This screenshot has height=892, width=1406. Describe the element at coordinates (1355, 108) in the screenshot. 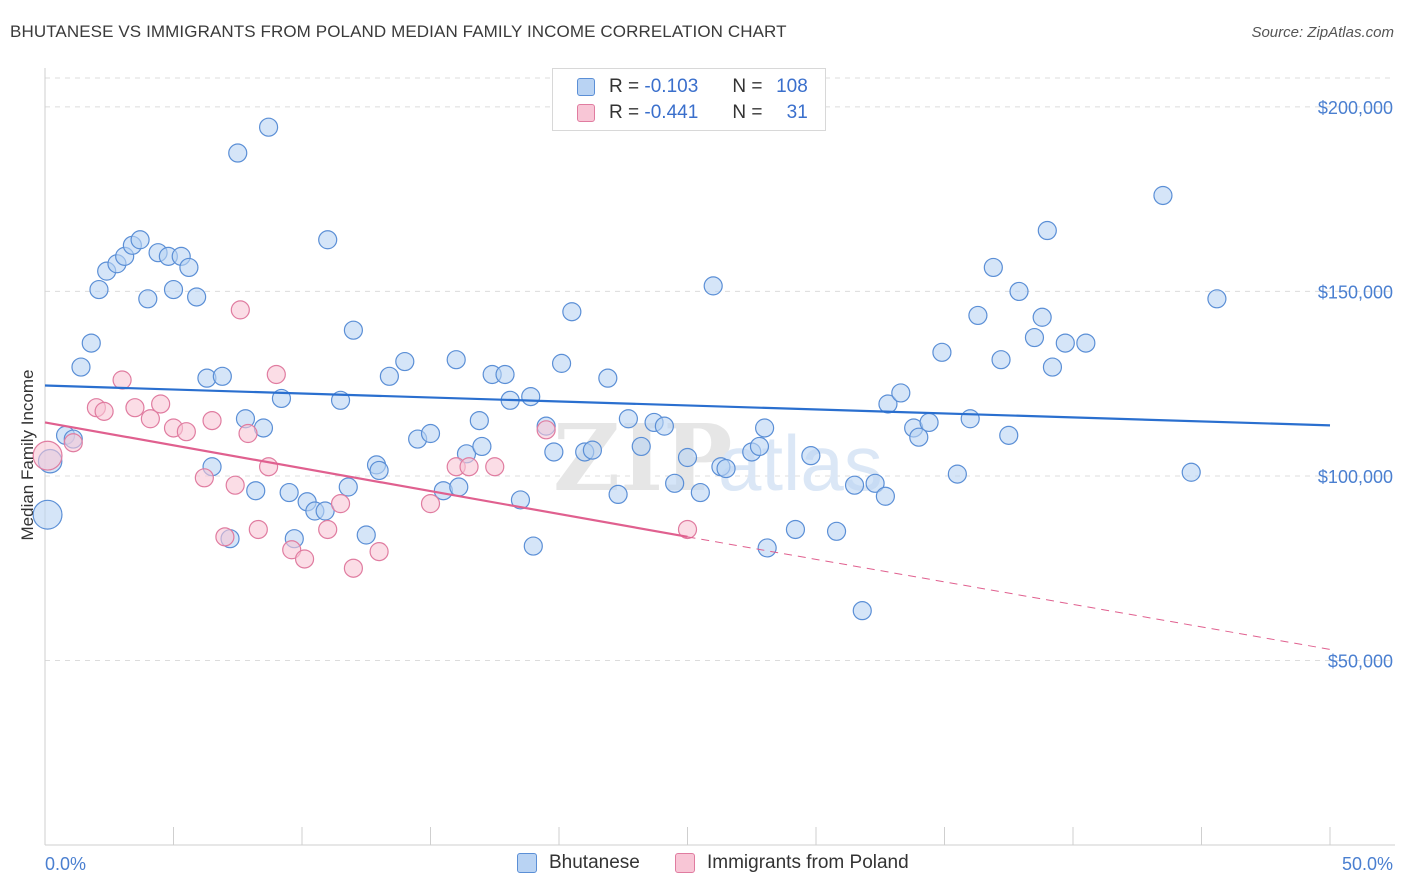

I see `y-tick-label: $200,000` at that location.